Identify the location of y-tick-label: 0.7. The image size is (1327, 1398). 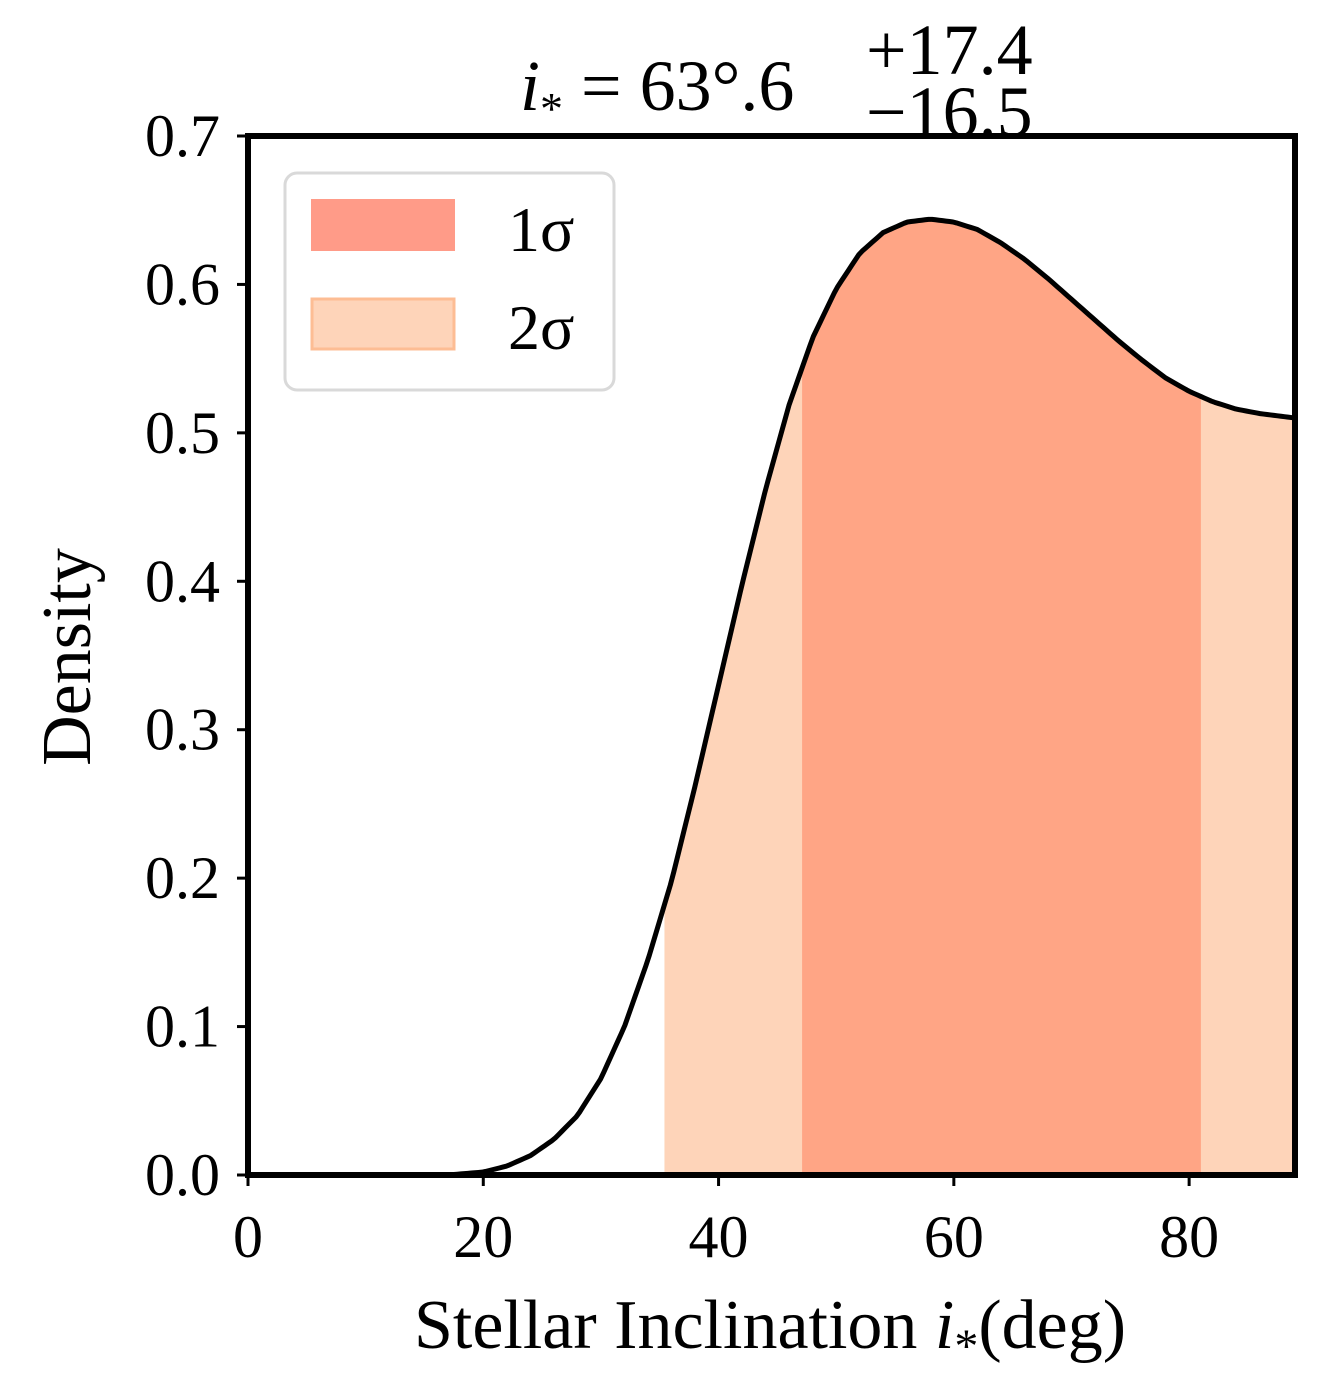
(182, 136).